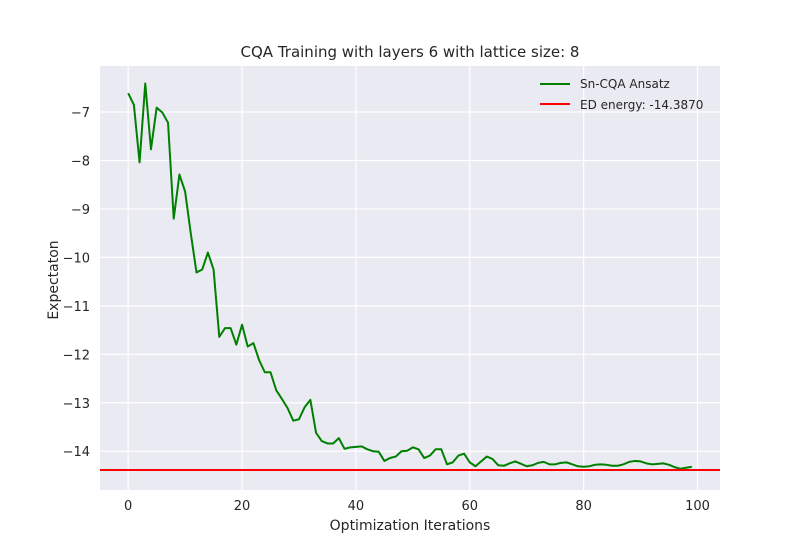 The width and height of the screenshot is (800, 550). What do you see at coordinates (80, 210) in the screenshot?
I see `y-tick-label: −9` at bounding box center [80, 210].